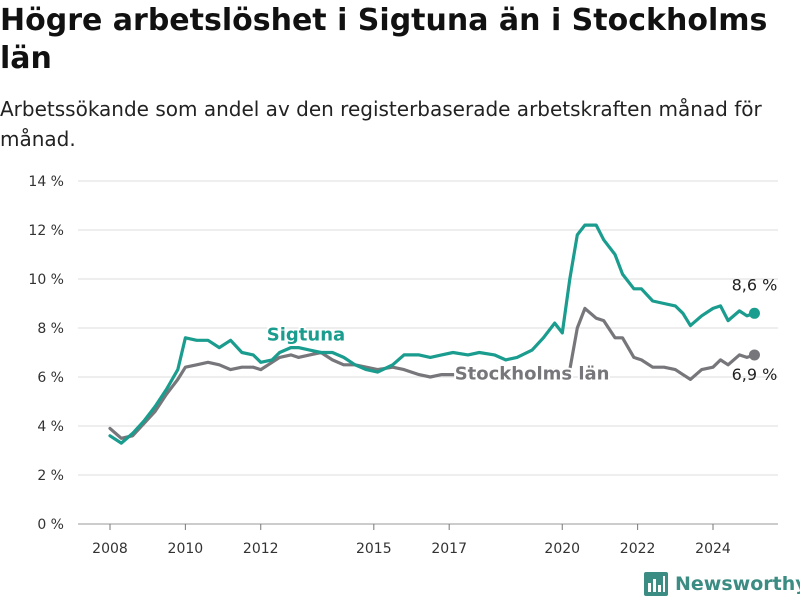  What do you see at coordinates (532, 373) in the screenshot?
I see `series-name-label: Stockholms län` at bounding box center [532, 373].